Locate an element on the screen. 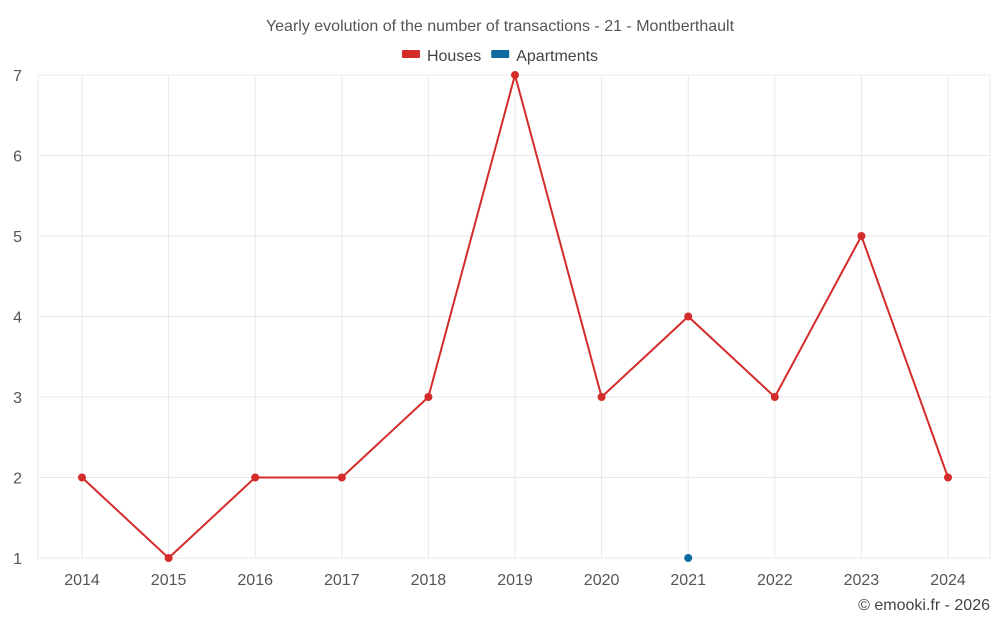  x-tick-label: 2020 is located at coordinates (602, 580).